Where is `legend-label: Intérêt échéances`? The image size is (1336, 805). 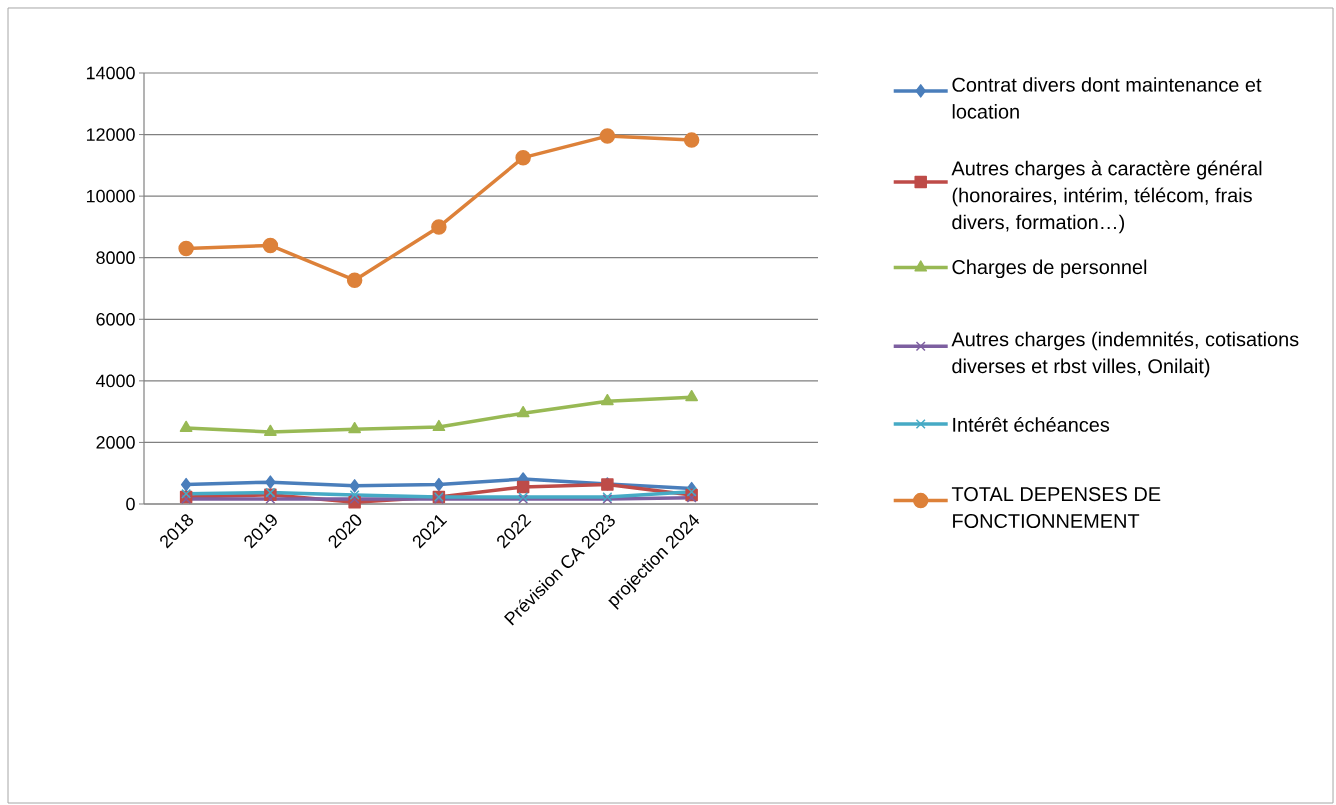
legend-label: Intérêt échéances is located at coordinates (1031, 424).